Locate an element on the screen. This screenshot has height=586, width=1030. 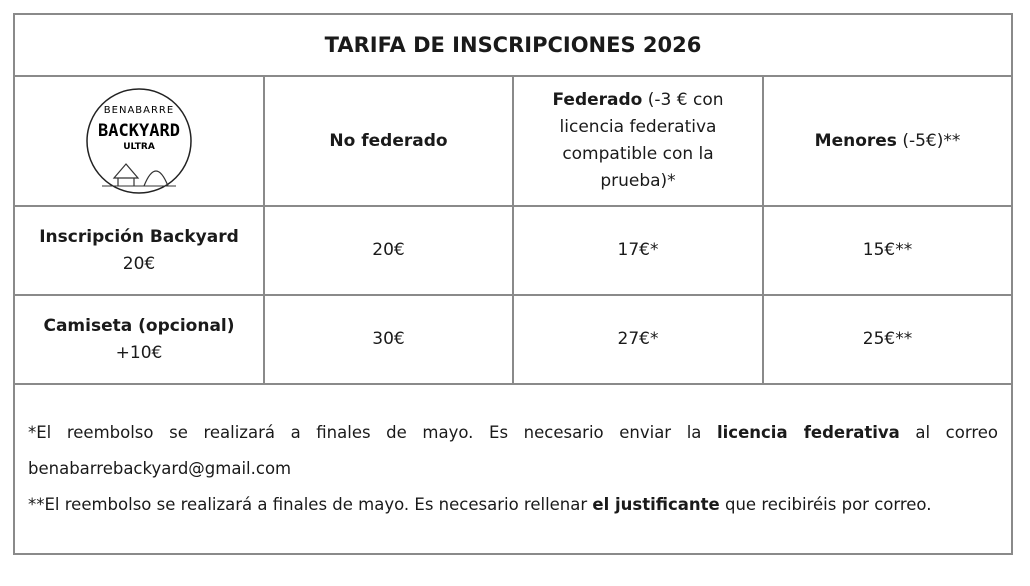
logo-cell: BENABARRE BACKYARD ULTRA is located at coordinates (139, 141).